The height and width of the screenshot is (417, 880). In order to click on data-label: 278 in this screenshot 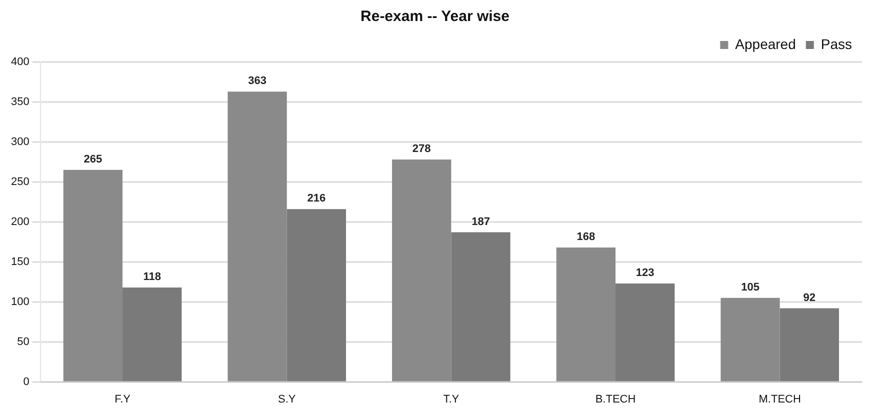, I will do `click(421, 149)`.